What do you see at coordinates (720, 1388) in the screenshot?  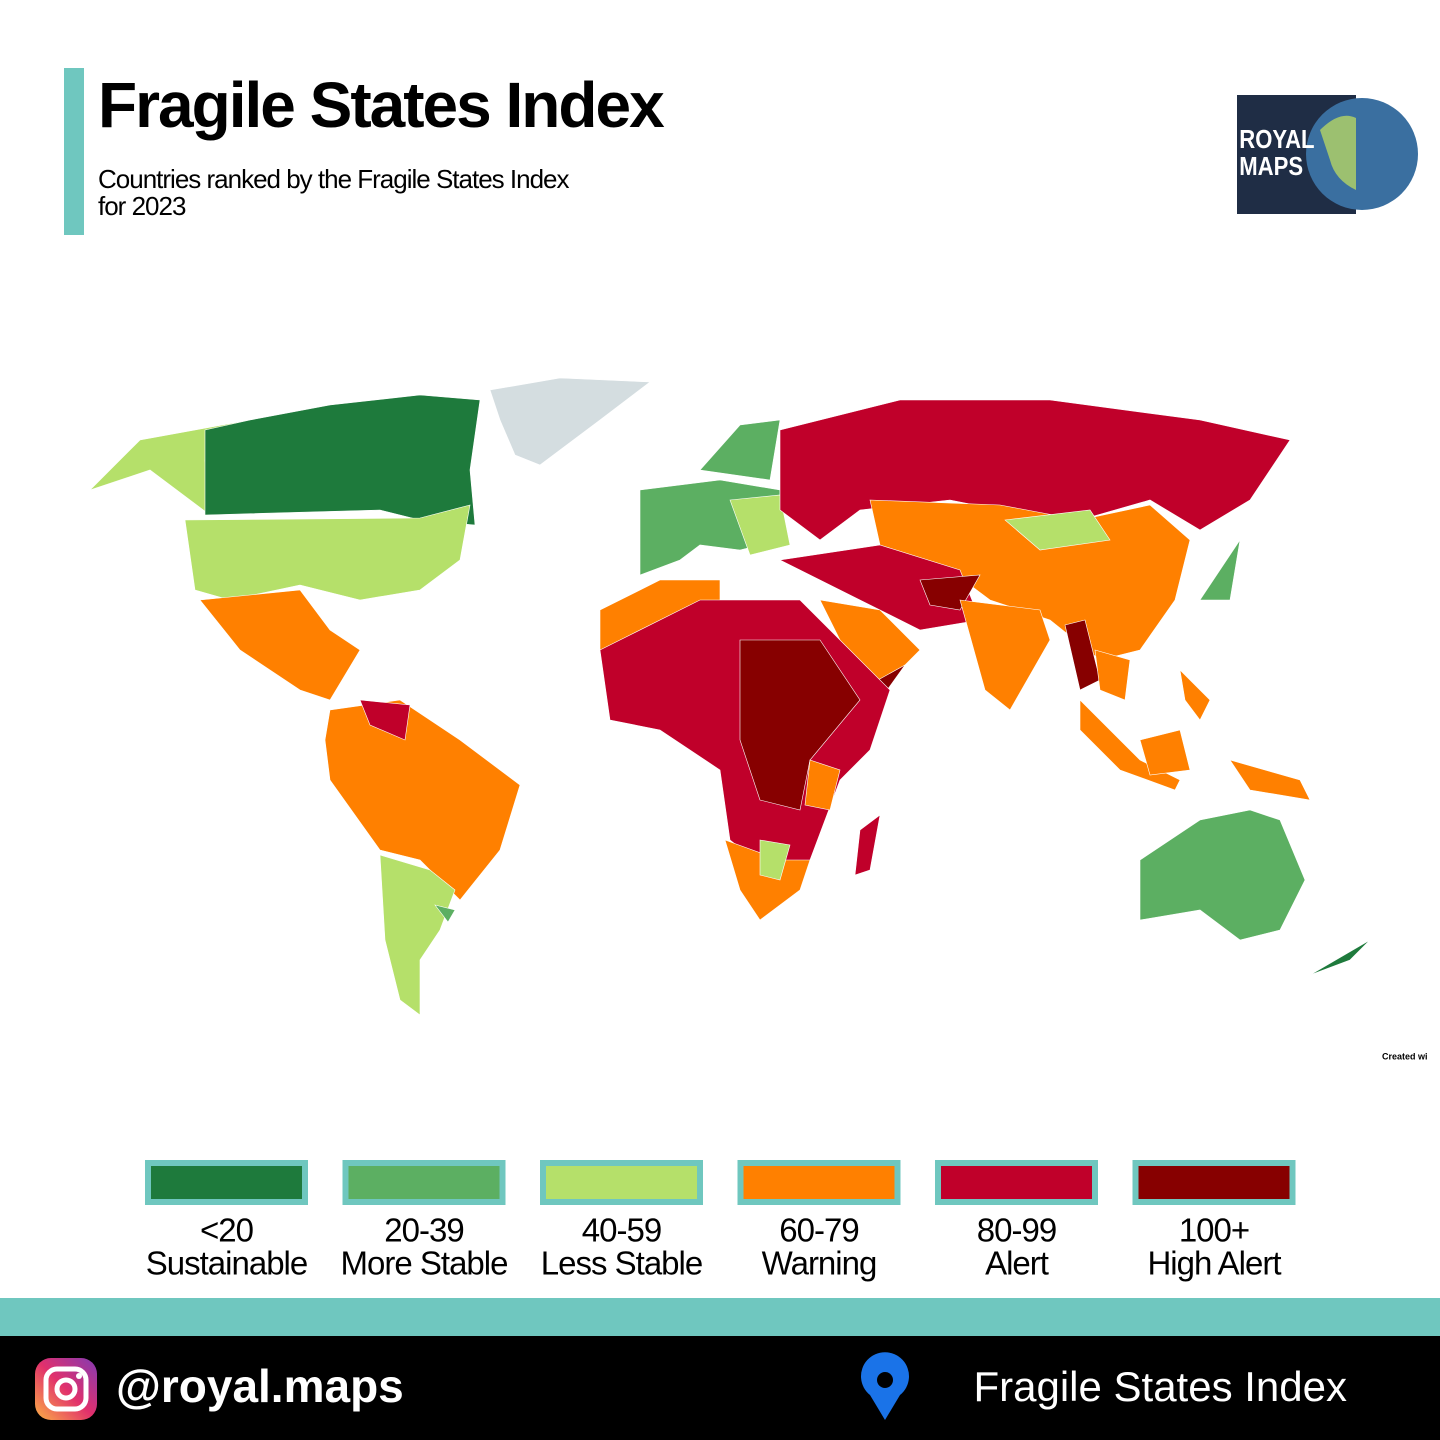 I see `footer` at bounding box center [720, 1388].